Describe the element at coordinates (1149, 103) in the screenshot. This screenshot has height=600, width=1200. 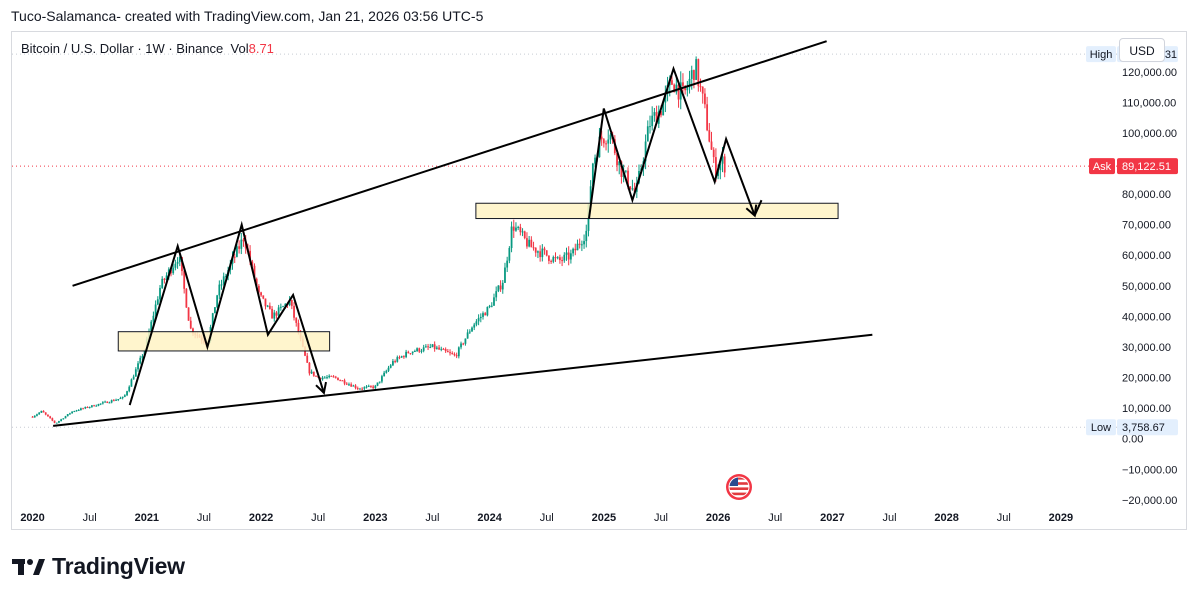
I see `y-tick-label: 110,000.00` at that location.